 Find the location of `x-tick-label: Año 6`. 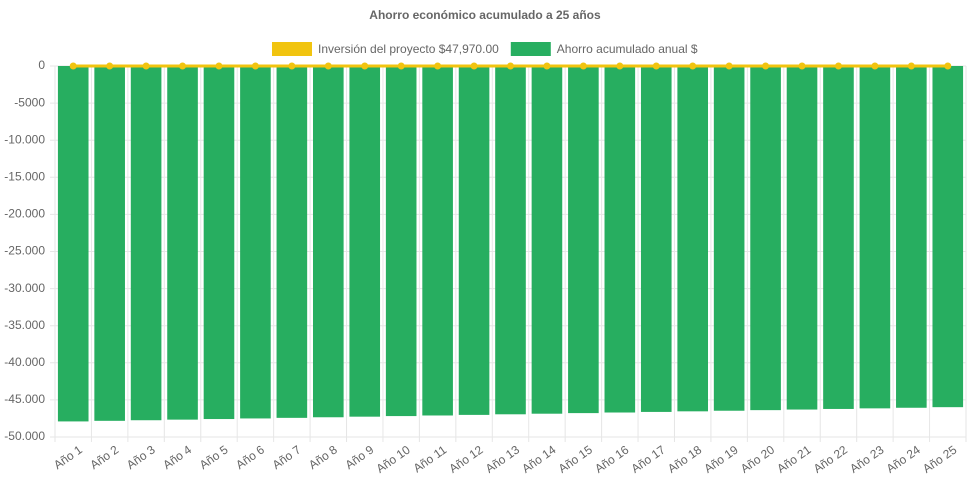

x-tick-label: Año 6 is located at coordinates (250, 457).